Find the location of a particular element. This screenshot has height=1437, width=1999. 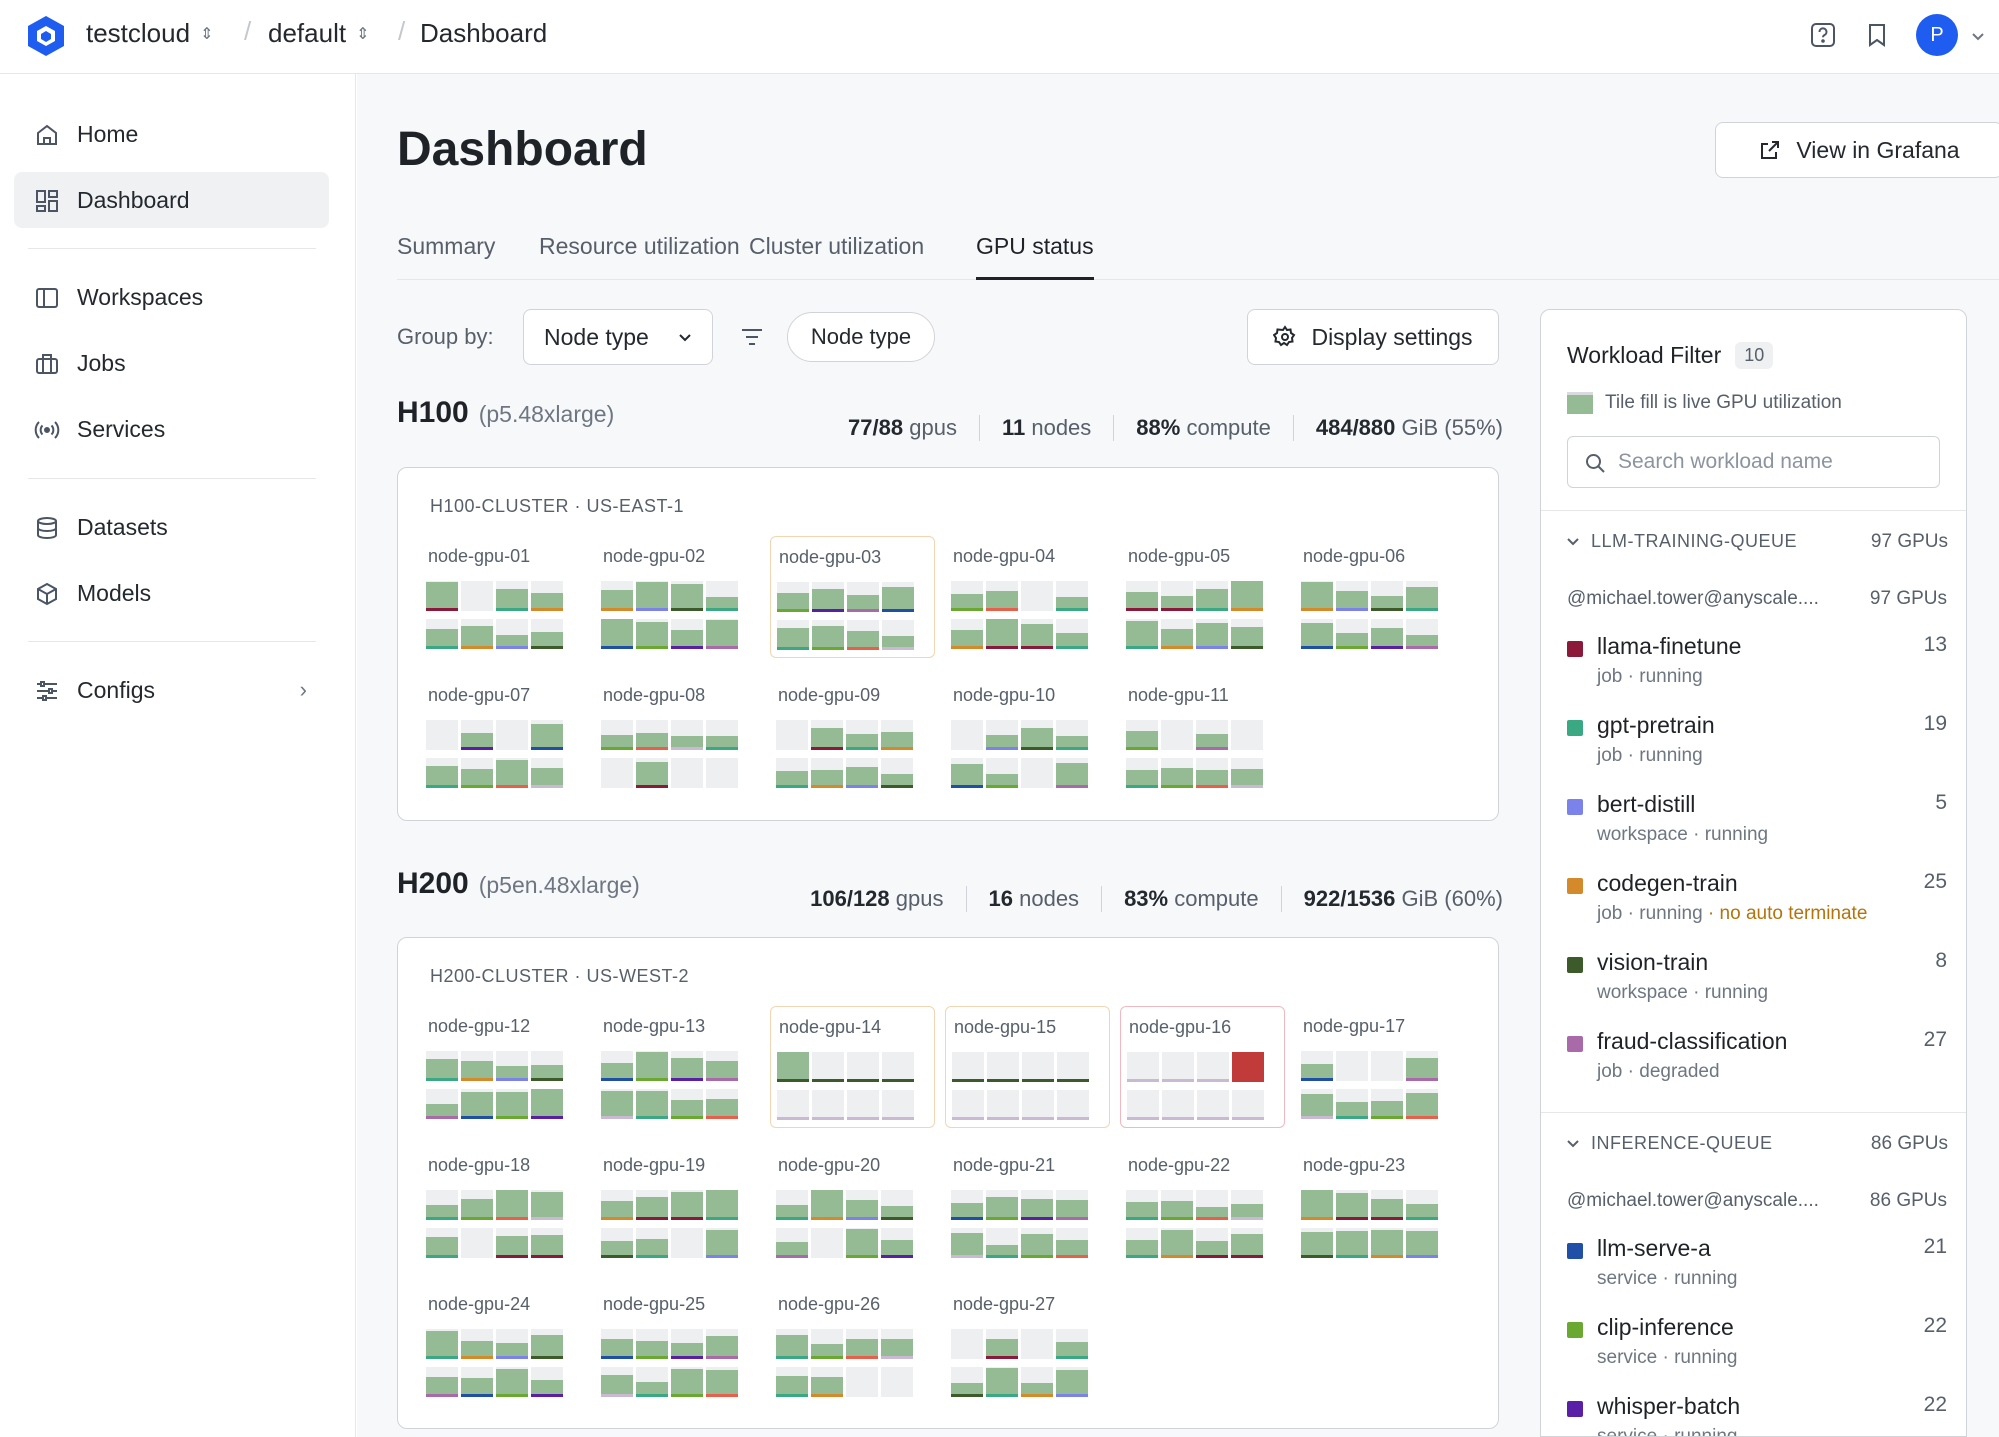

owner-row: @michael.tower@anyscale.... 86 GPUs is located at coordinates (1757, 1201).